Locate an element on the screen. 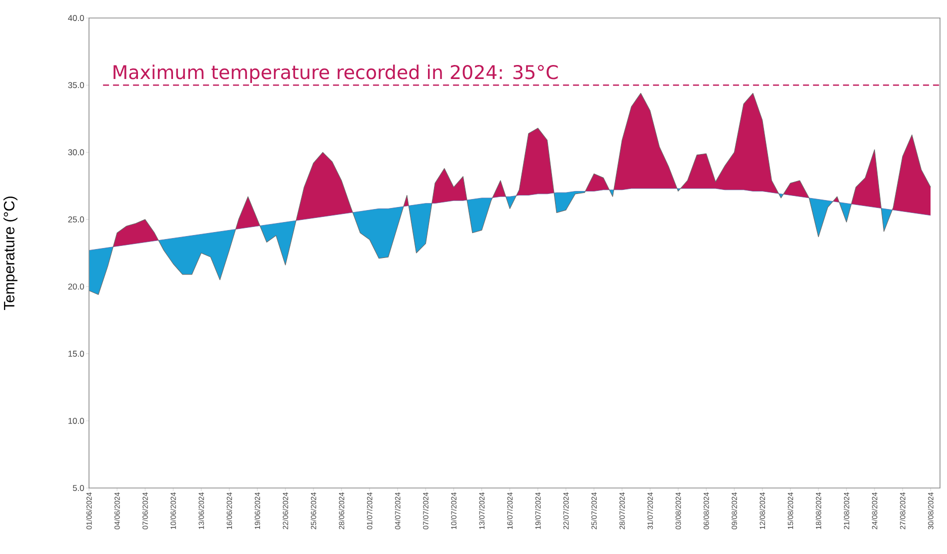 The height and width of the screenshot is (554, 947). y-axis-title: Temperature (°C) is located at coordinates (10, 253).